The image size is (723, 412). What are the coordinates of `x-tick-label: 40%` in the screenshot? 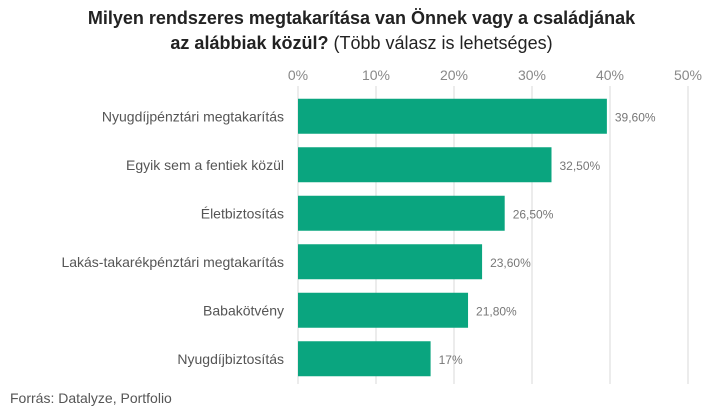 It's located at (610, 75).